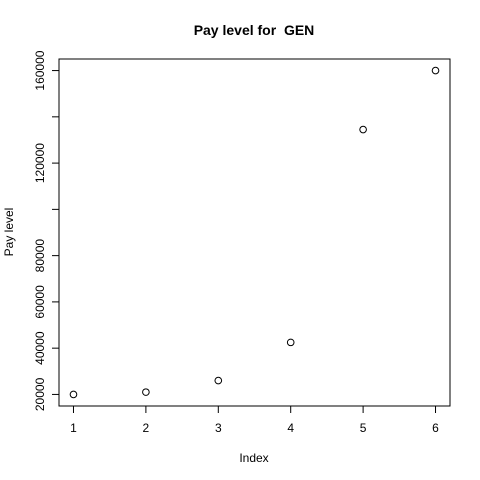 The width and height of the screenshot is (480, 480). What do you see at coordinates (9, 232) in the screenshot?
I see `y-axis-label: Pay level` at bounding box center [9, 232].